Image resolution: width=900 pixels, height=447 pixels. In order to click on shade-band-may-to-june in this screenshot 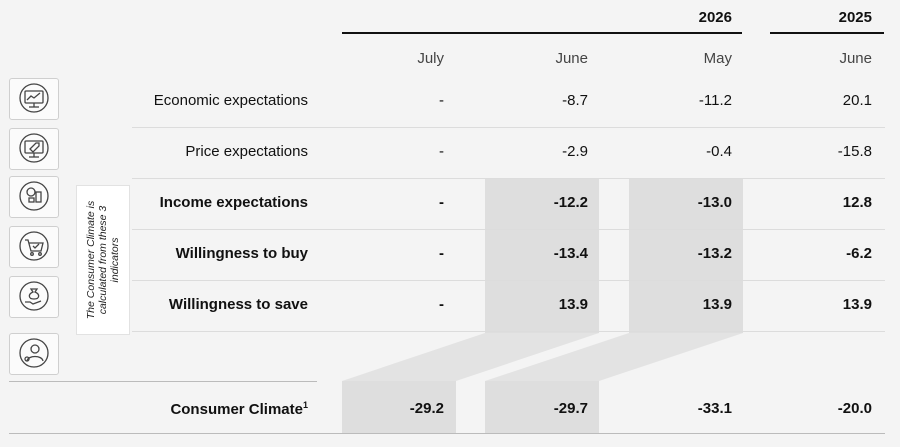, I will do `click(614, 357)`.